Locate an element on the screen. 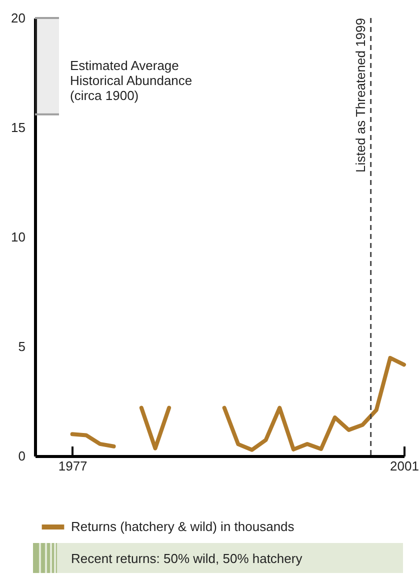  band-label: Estimated Average Historical Abundance (circa 1900) is located at coordinates (131, 81).